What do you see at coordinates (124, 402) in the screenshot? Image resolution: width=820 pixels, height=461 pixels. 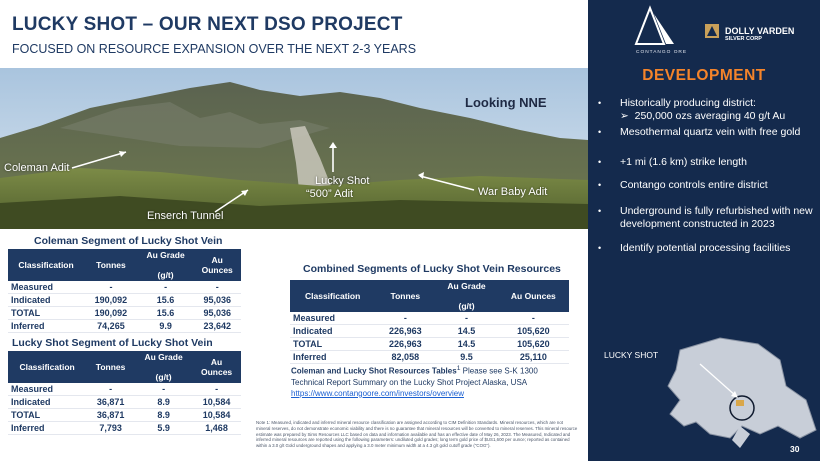 I see `table-row: Indicated 36,871 8.9 10,584` at bounding box center [124, 402].